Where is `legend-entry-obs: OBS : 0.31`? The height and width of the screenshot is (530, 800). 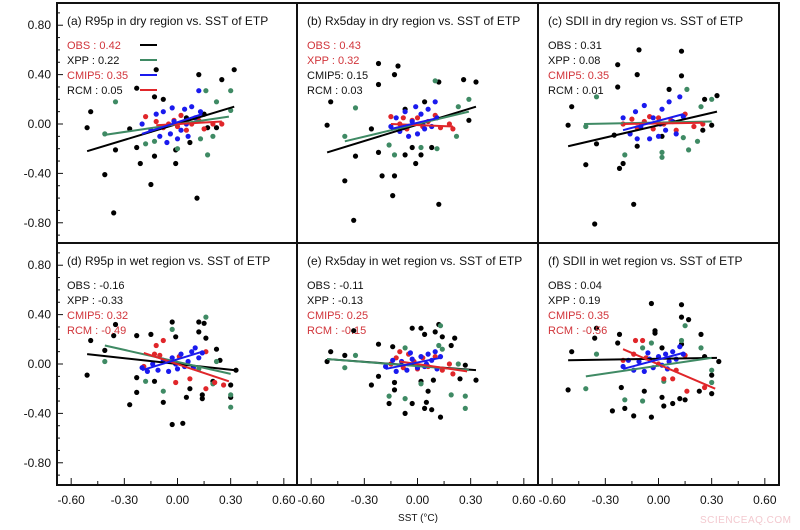
legend-entry-obs: OBS : 0.31 is located at coordinates (575, 46).